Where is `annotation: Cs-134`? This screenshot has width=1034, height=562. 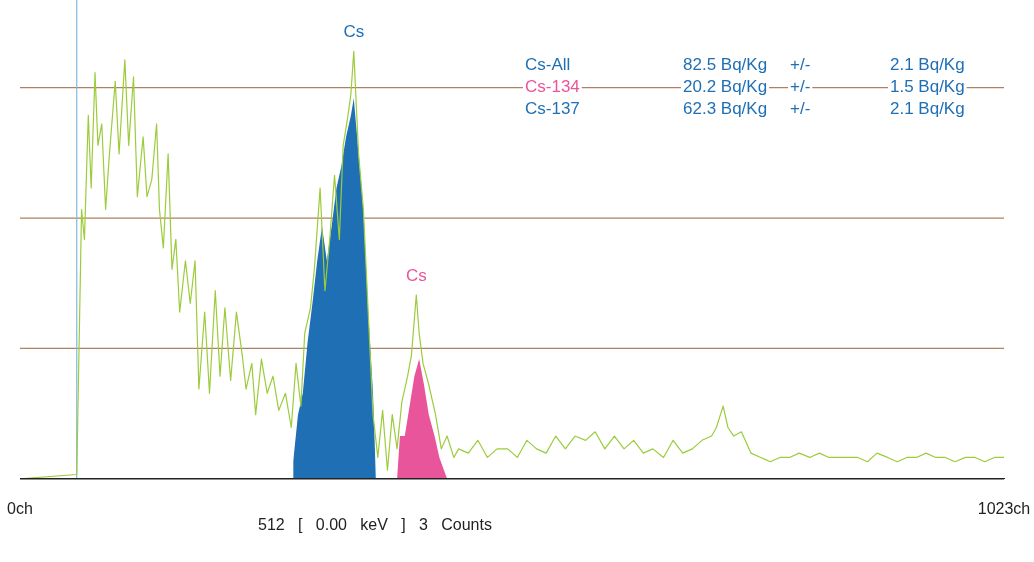 annotation: Cs-134 is located at coordinates (552, 86).